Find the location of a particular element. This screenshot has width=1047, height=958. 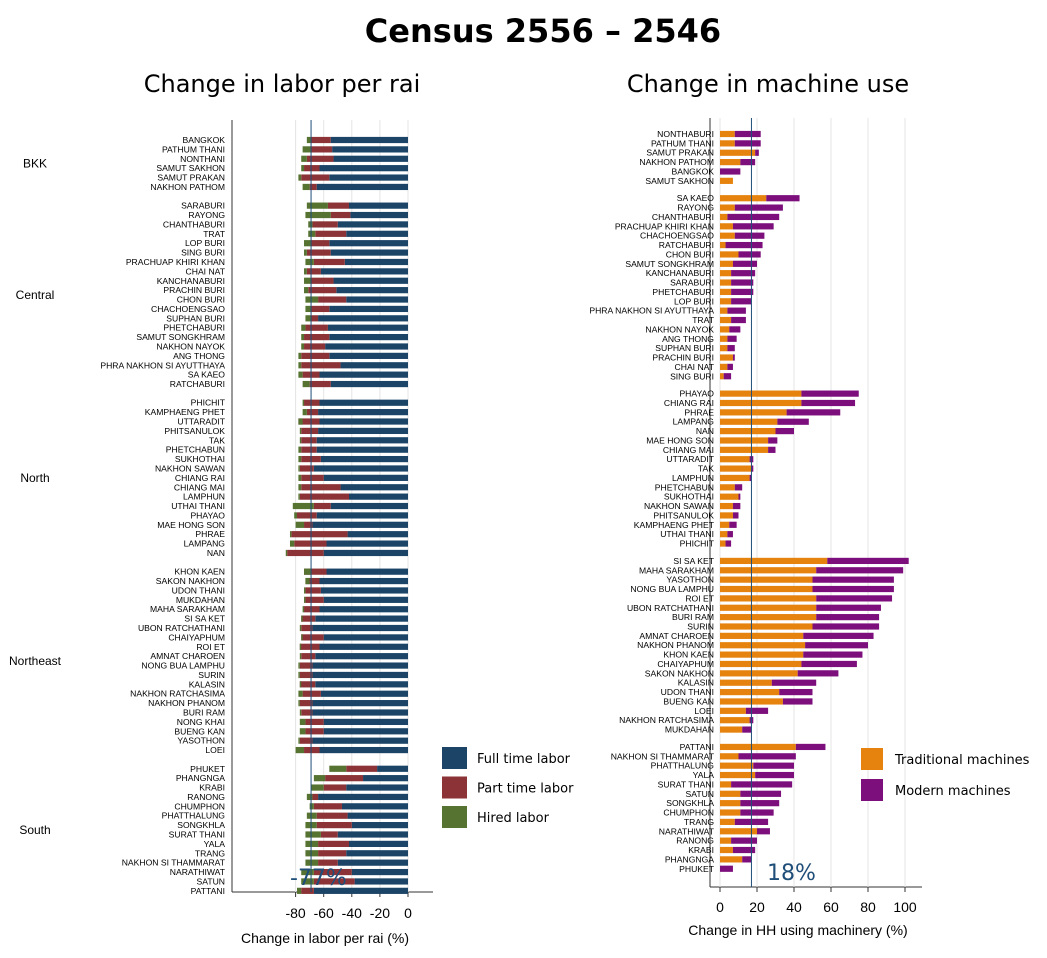

province-label: PHICHIT is located at coordinates (208, 403).